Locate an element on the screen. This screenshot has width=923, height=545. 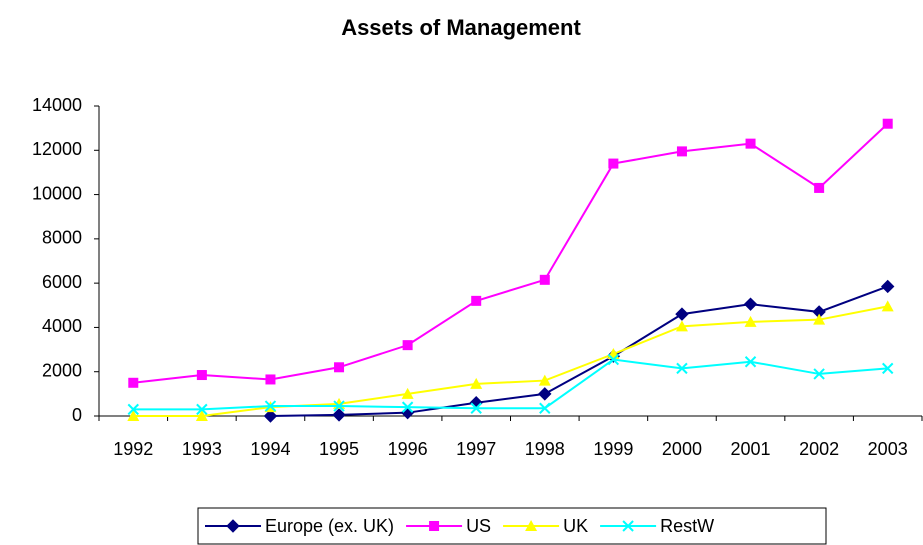
y-tick-label: 2000 is located at coordinates (62, 370).